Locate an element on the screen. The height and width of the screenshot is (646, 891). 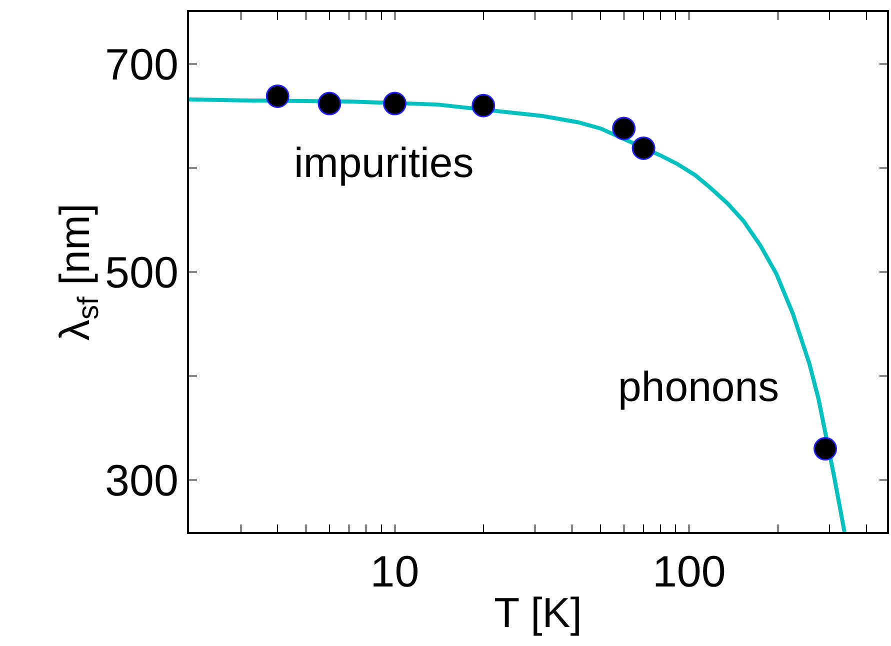
y-tick-label: 500 is located at coordinates (141, 273).